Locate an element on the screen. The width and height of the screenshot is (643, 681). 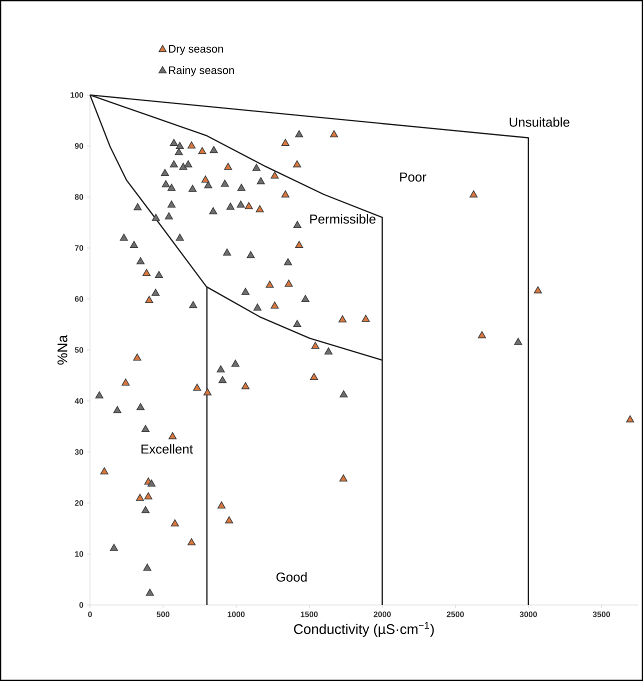
annotation: Good is located at coordinates (291, 577).